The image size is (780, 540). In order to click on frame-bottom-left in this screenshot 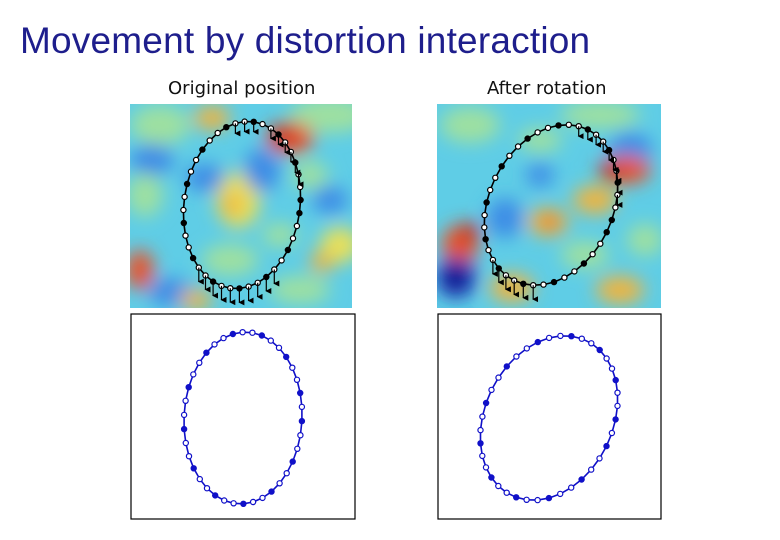, I will do `click(243, 416)`.